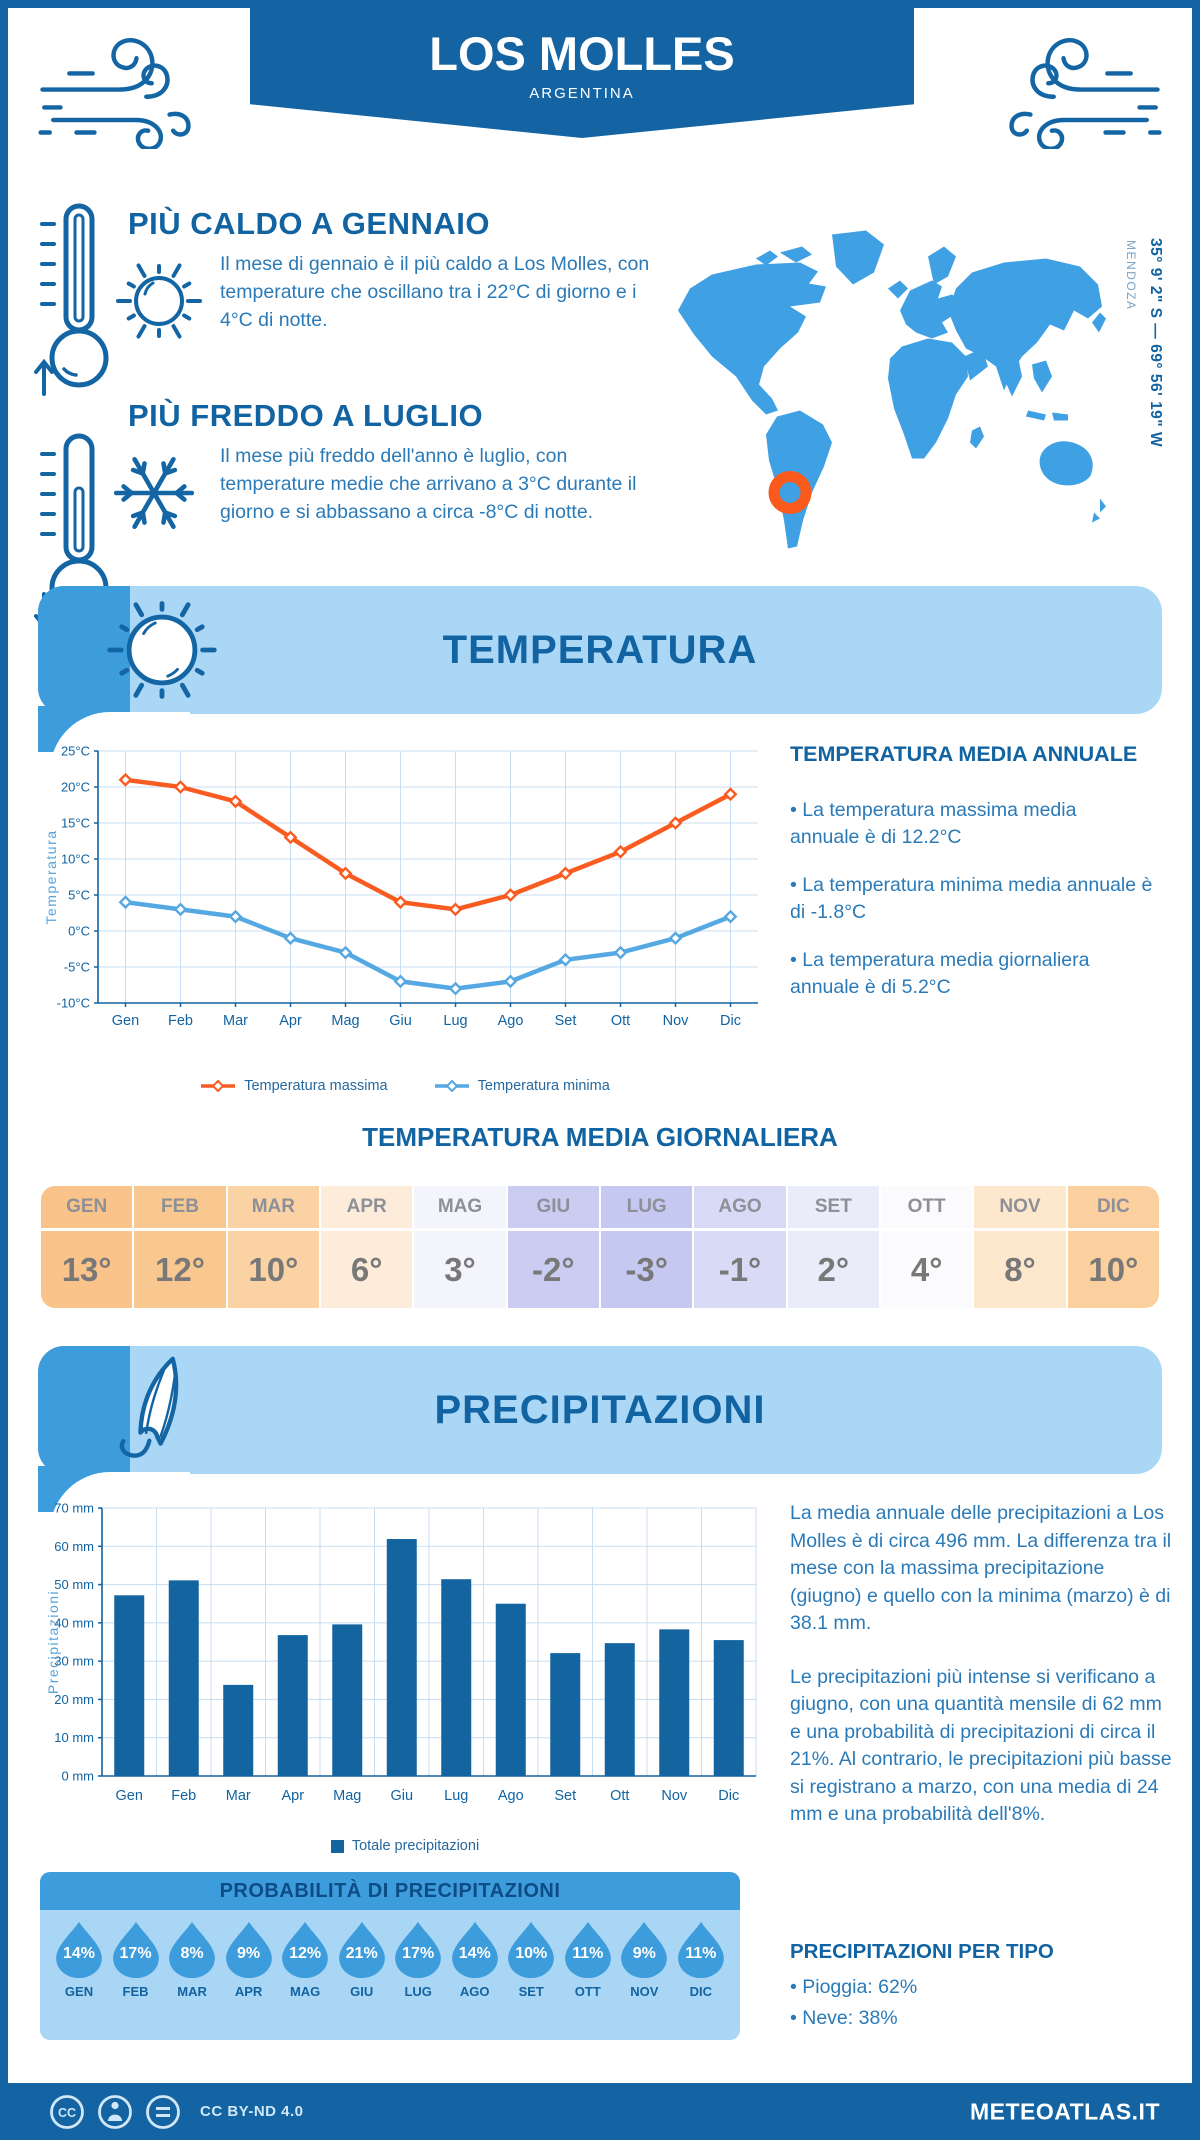 The image size is (1200, 2140). What do you see at coordinates (362, 1991) in the screenshot?
I see `droplet-month-label: GIU` at bounding box center [362, 1991].